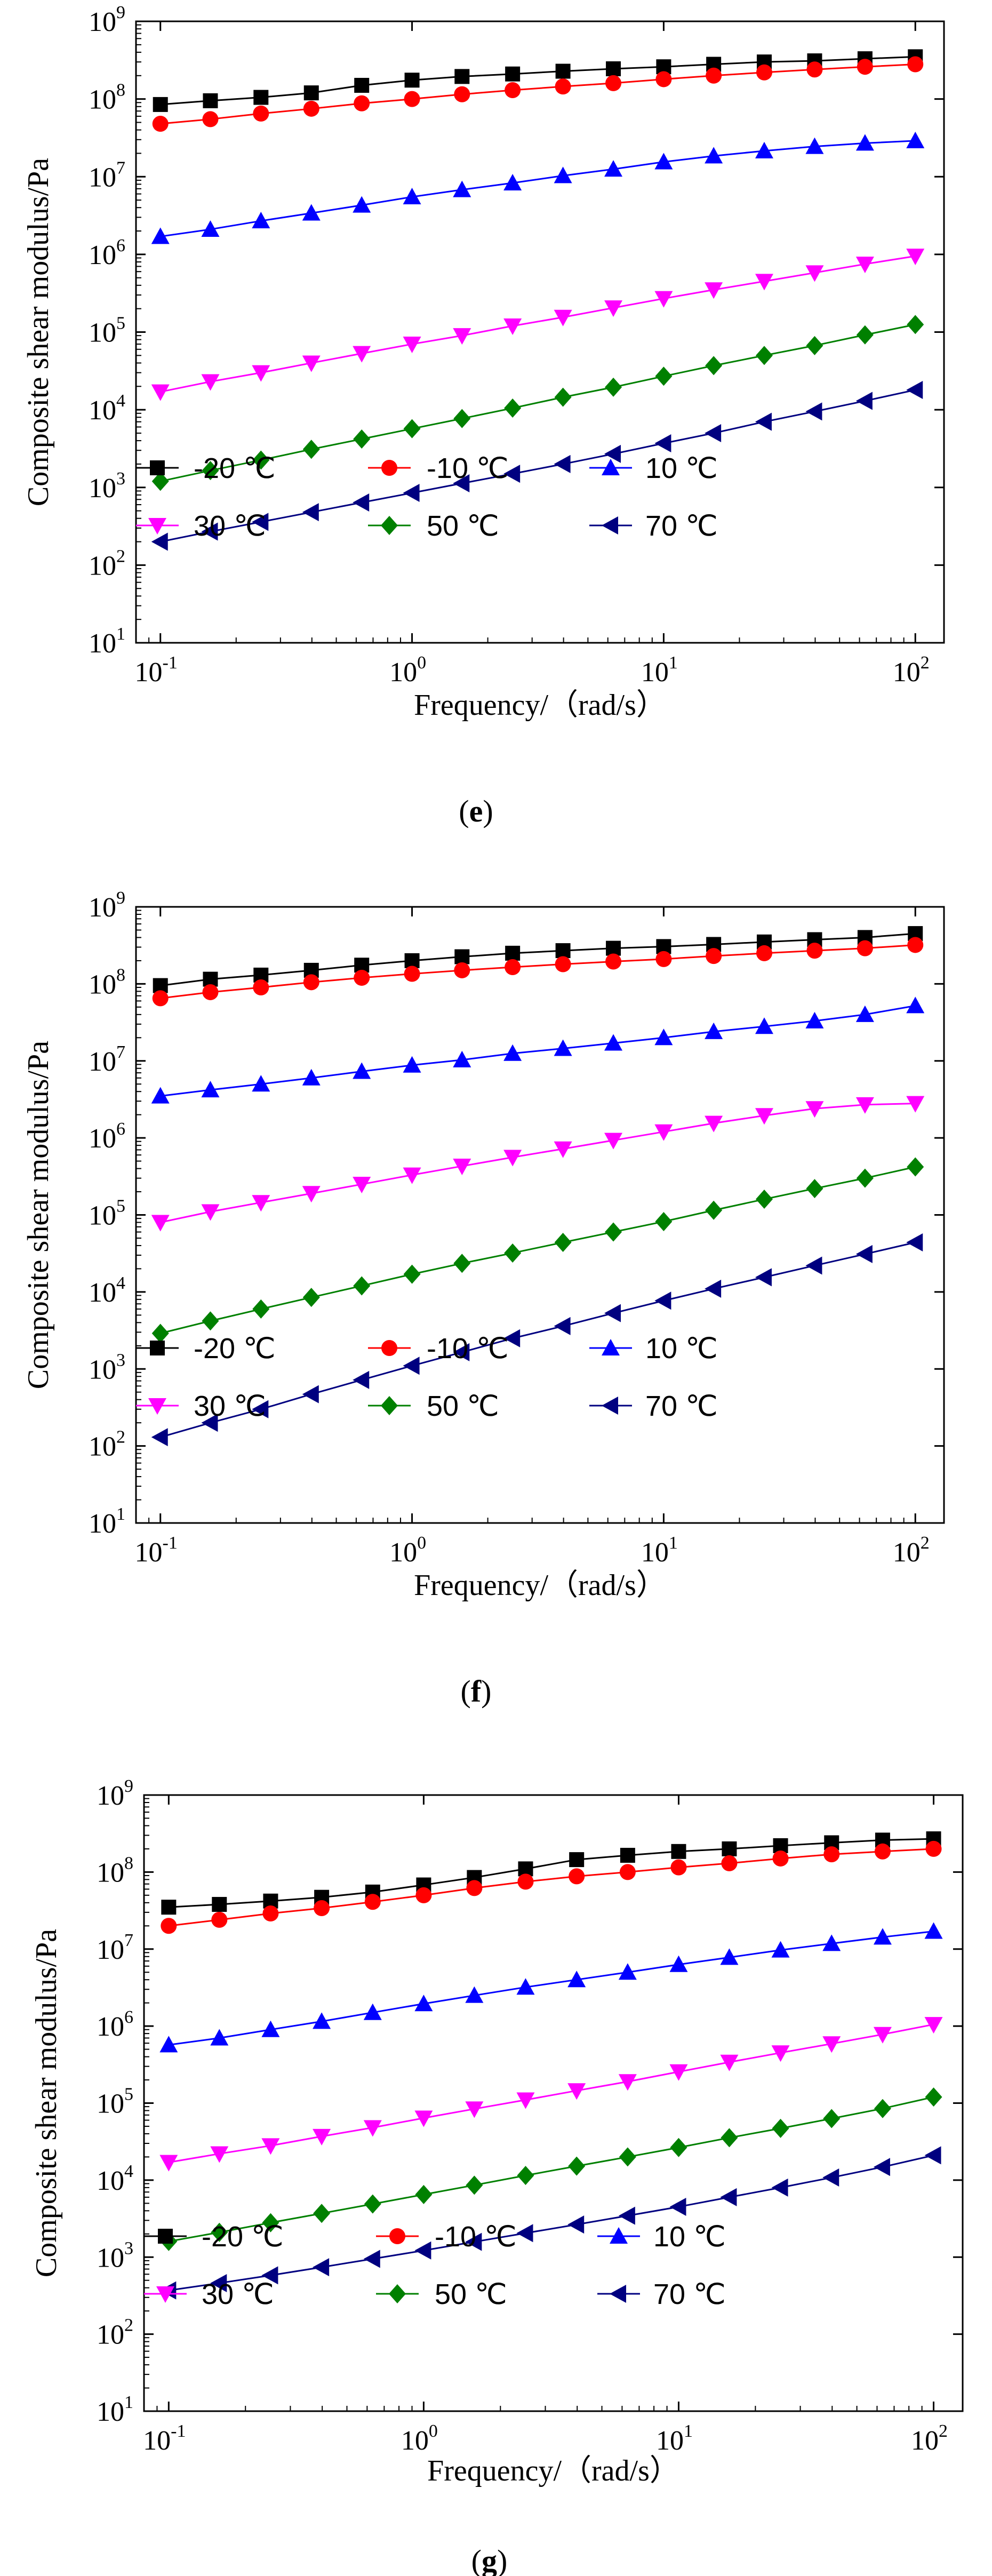  I want to click on y-tick-exponent: 5, so click(120, 1206).